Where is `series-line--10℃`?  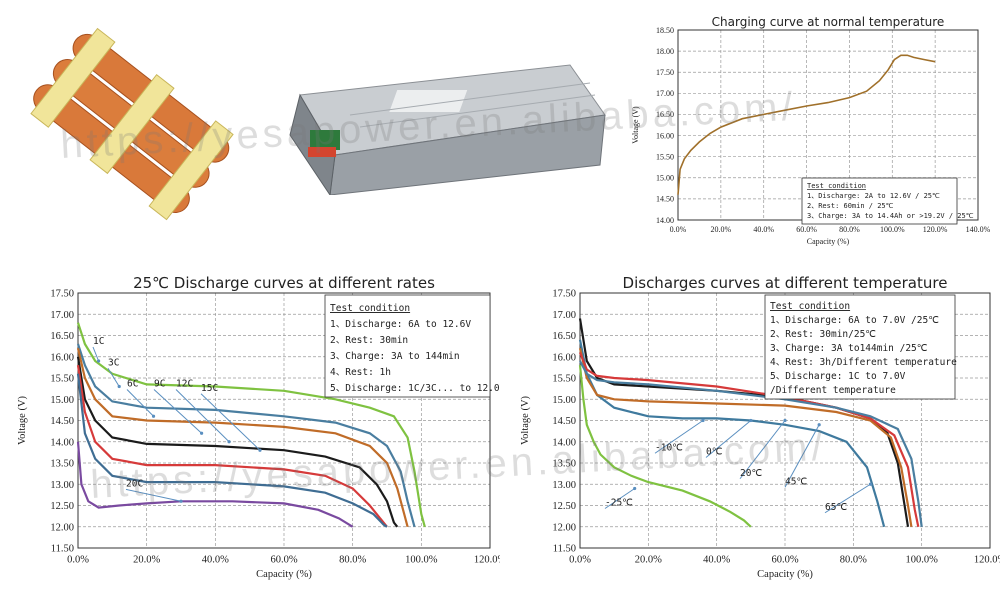
series-line--10℃ is located at coordinates (732, 433).